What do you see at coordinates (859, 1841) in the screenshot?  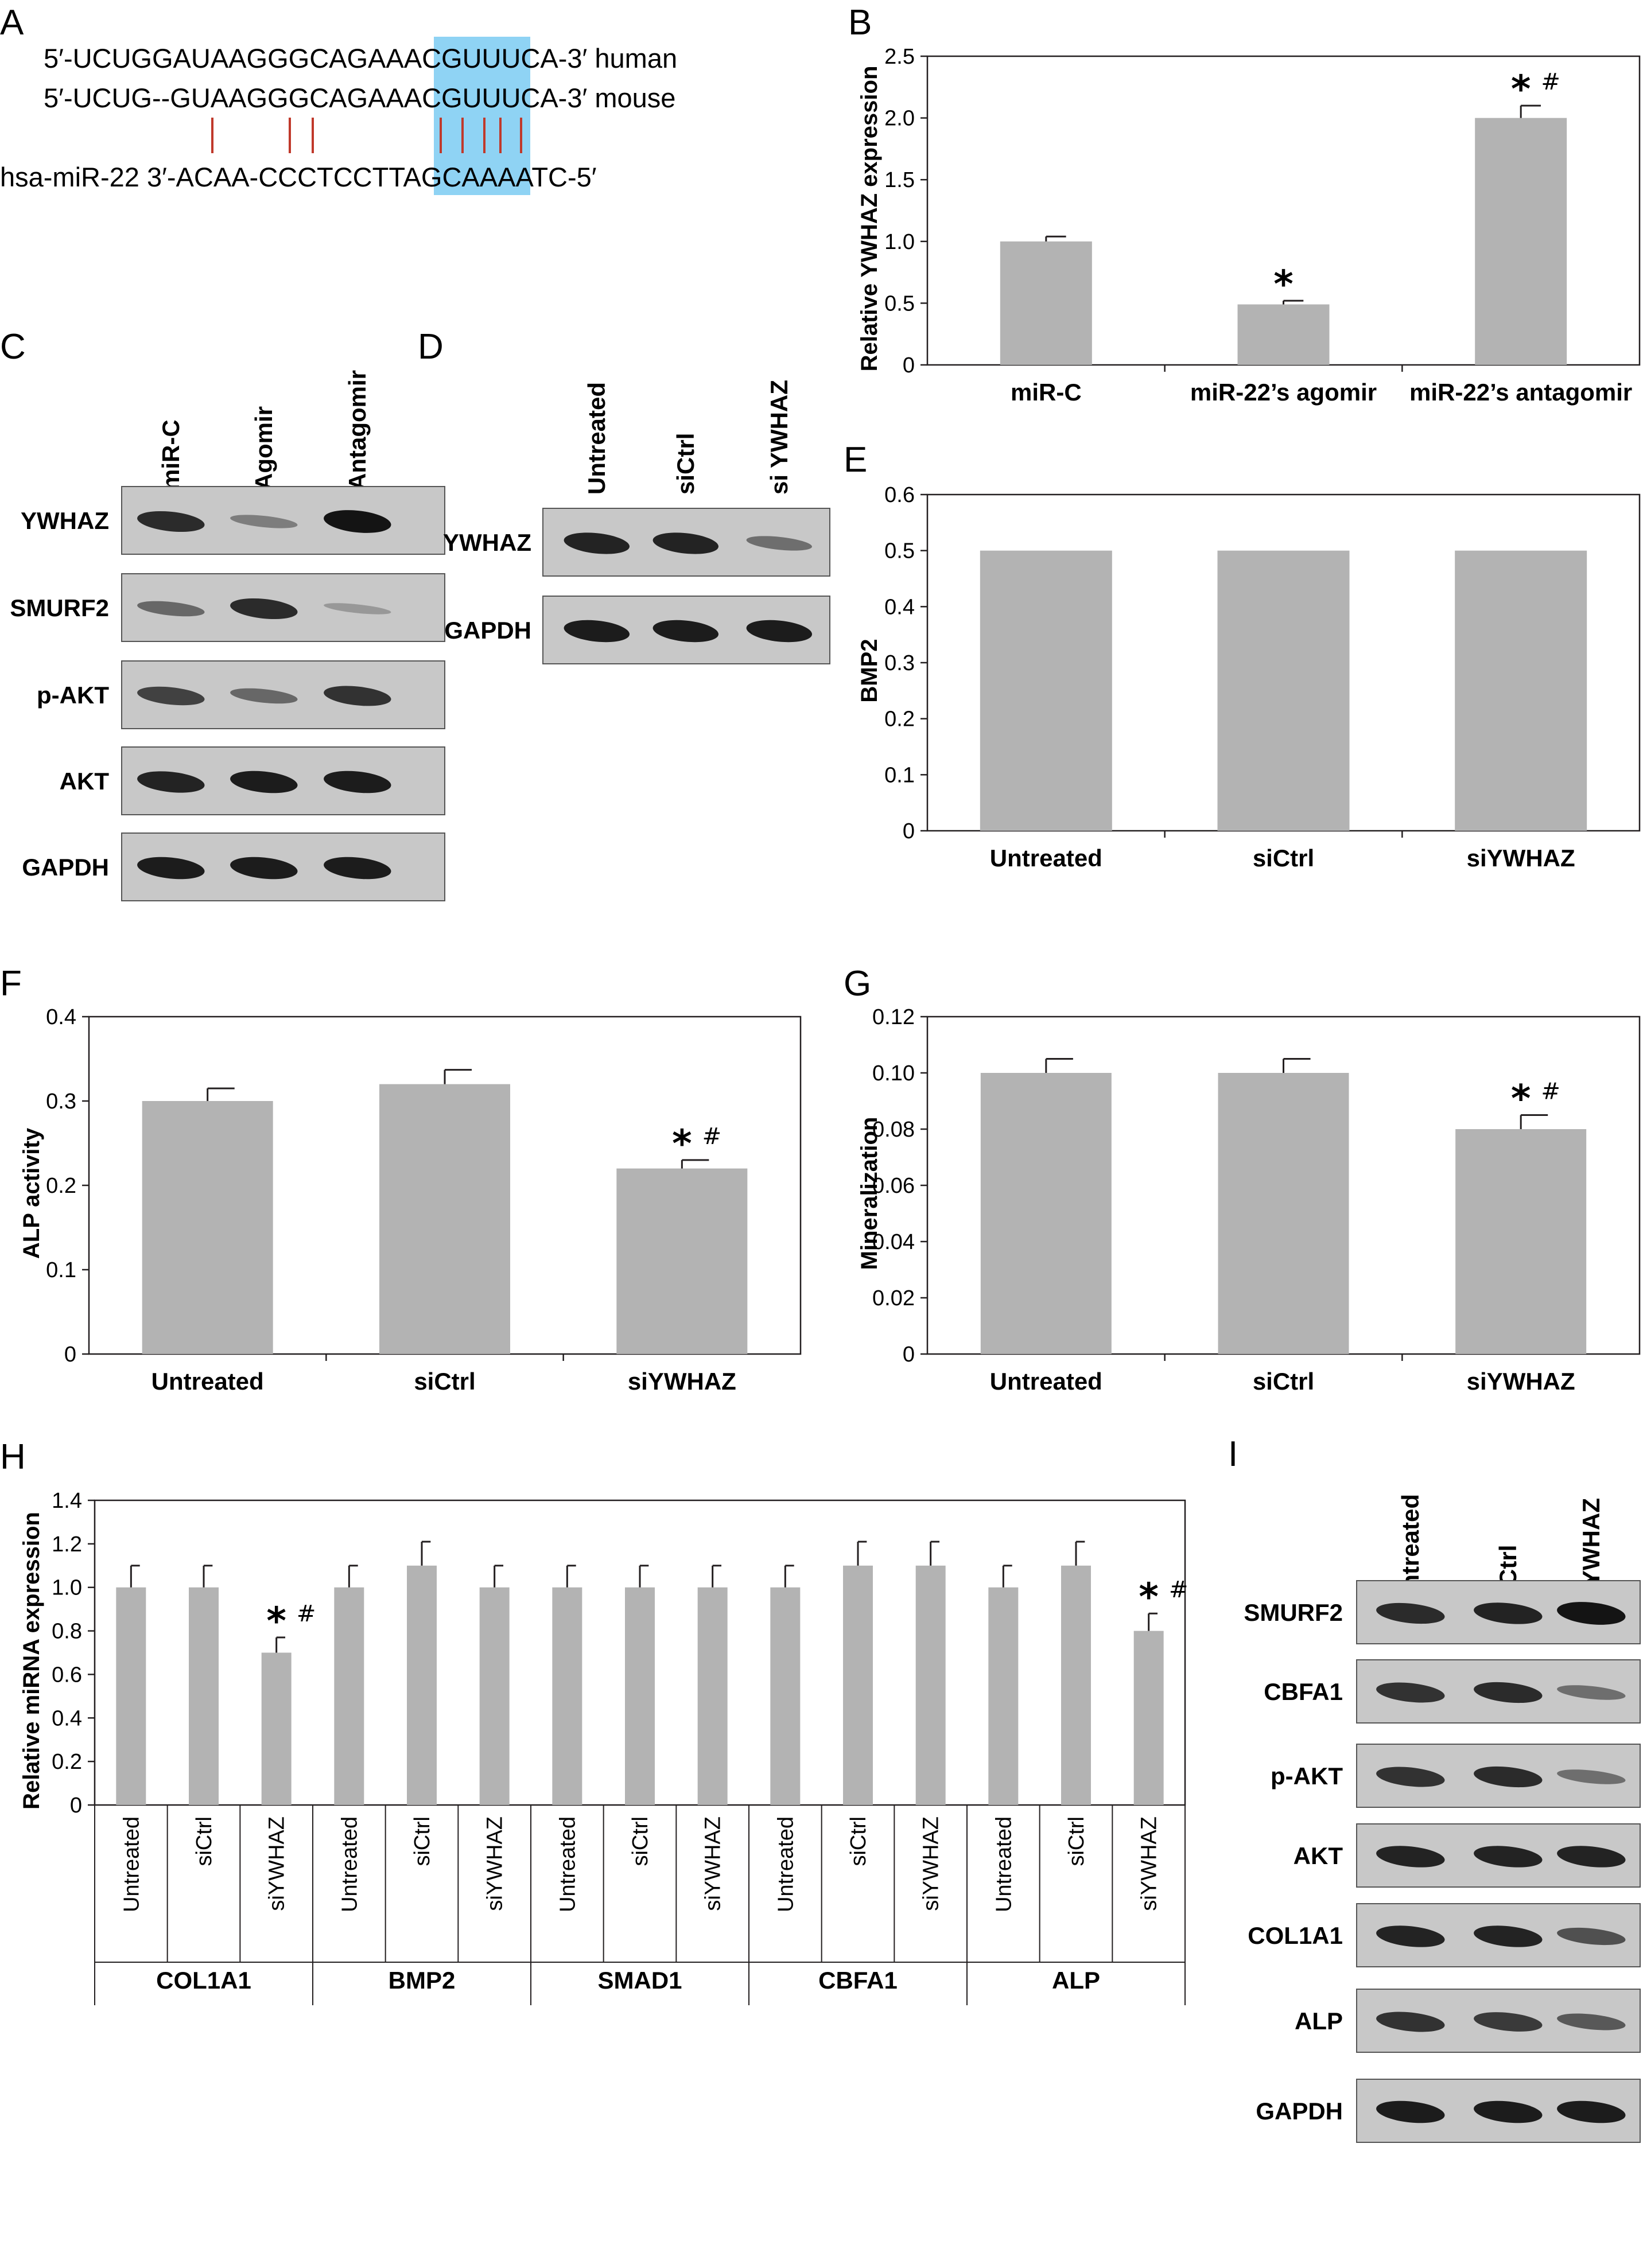 I see `condition-label: siCtrl` at bounding box center [859, 1841].